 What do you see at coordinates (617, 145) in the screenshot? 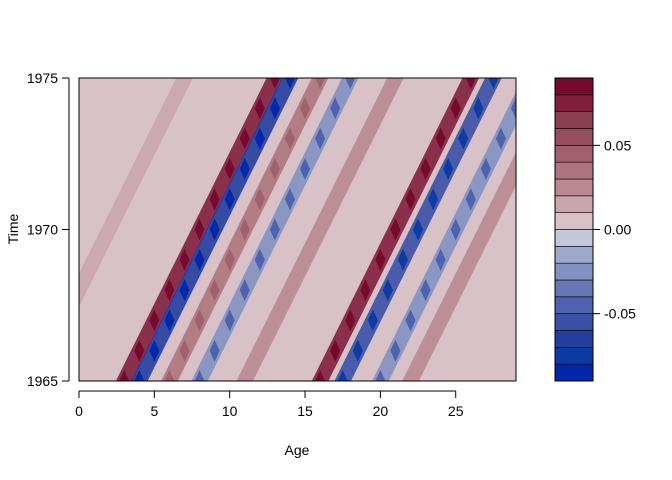
I see `legend-tick-label: 0.05` at bounding box center [617, 145].